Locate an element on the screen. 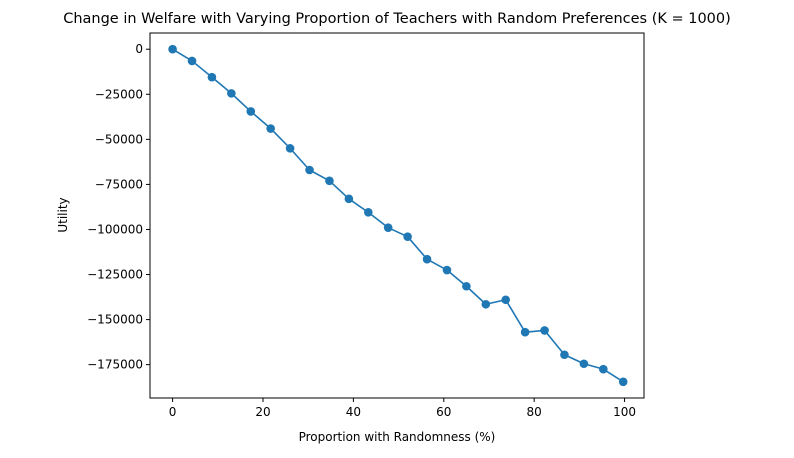 The image size is (794, 458). x-tick-label: 60 is located at coordinates (443, 412).